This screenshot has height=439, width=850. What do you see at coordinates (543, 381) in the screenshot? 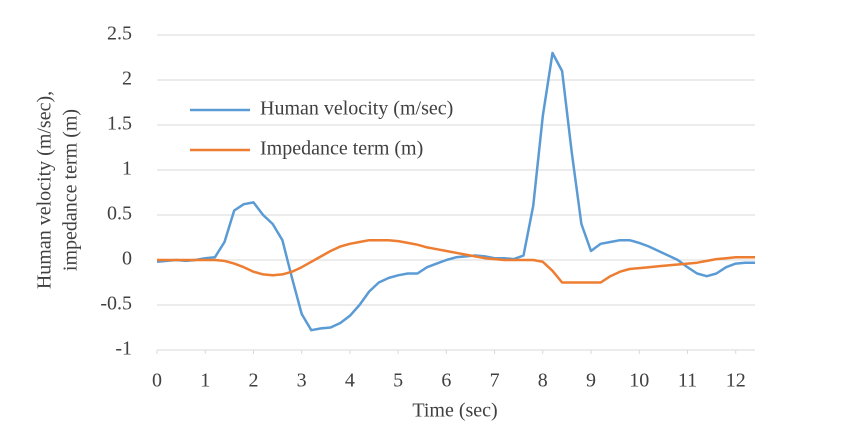
I see `x-tick-label: 8` at bounding box center [543, 381].